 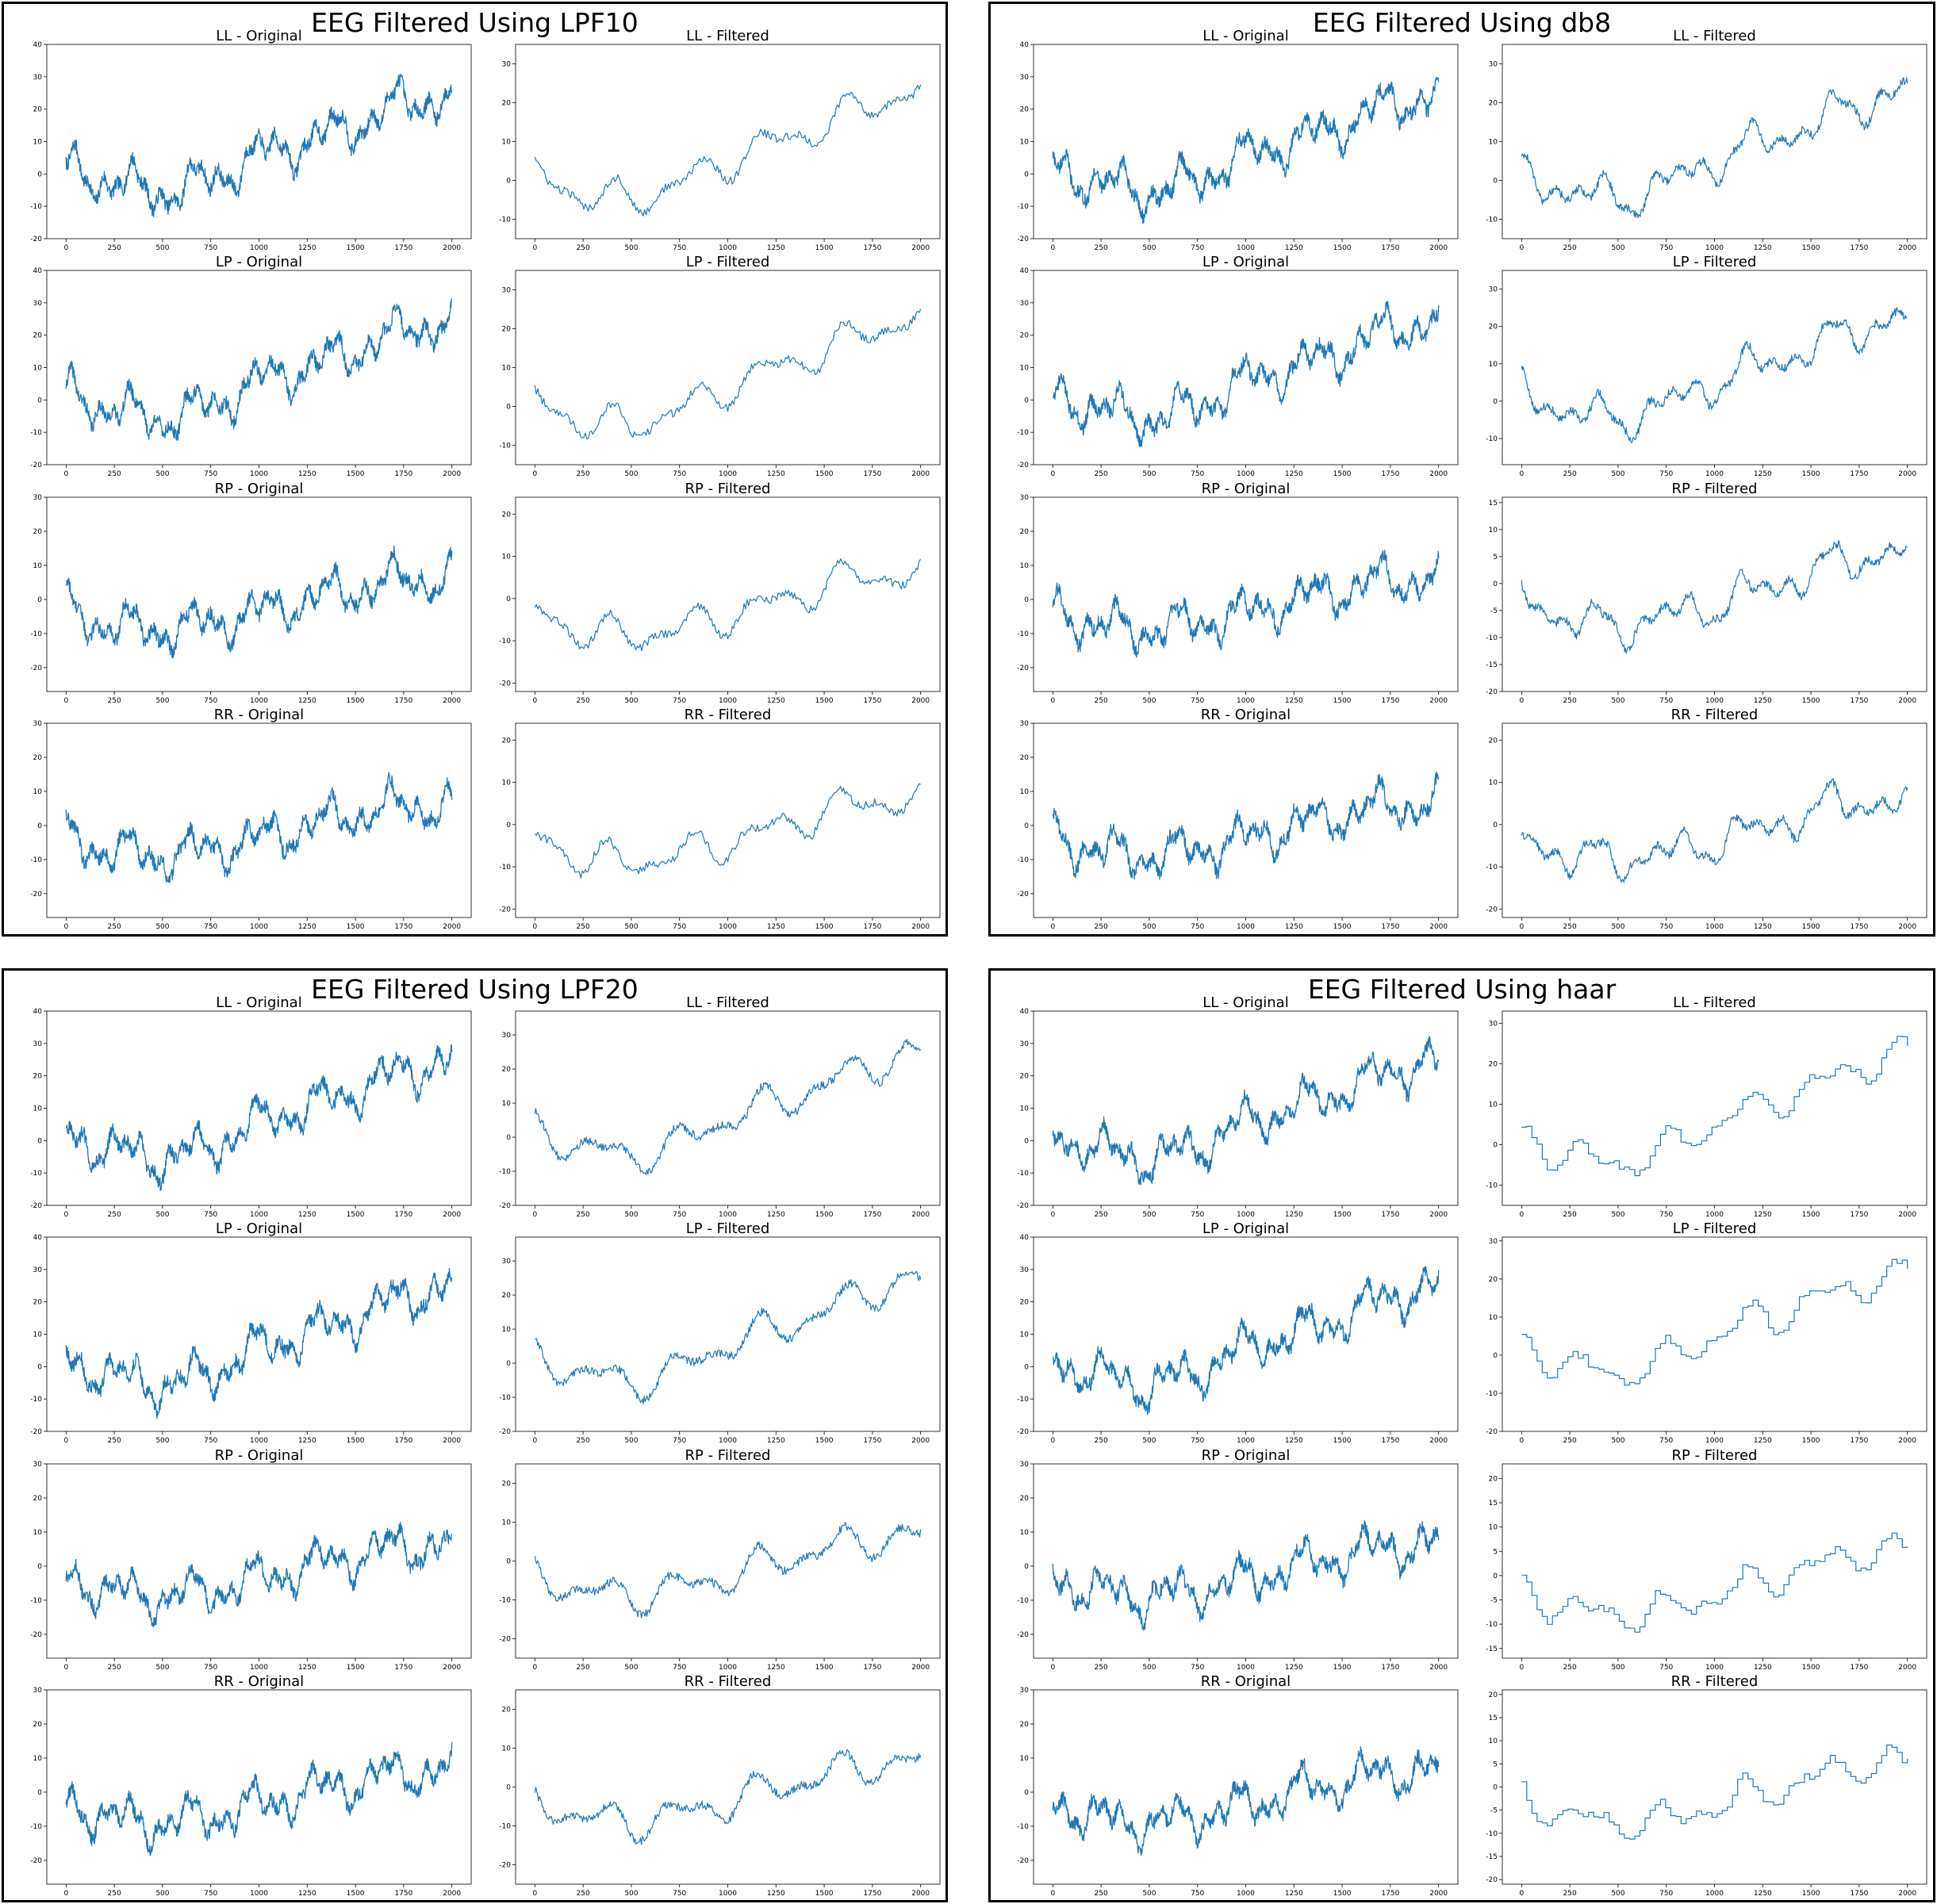 I want to click on y-tick-label: -15, so click(x=1492, y=1857).